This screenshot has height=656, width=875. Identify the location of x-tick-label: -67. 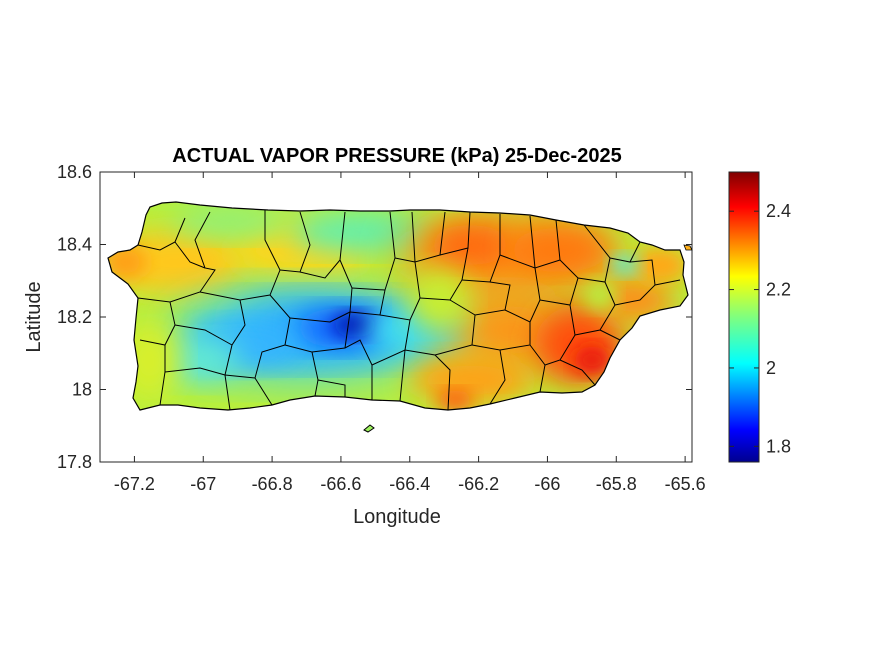
(203, 484).